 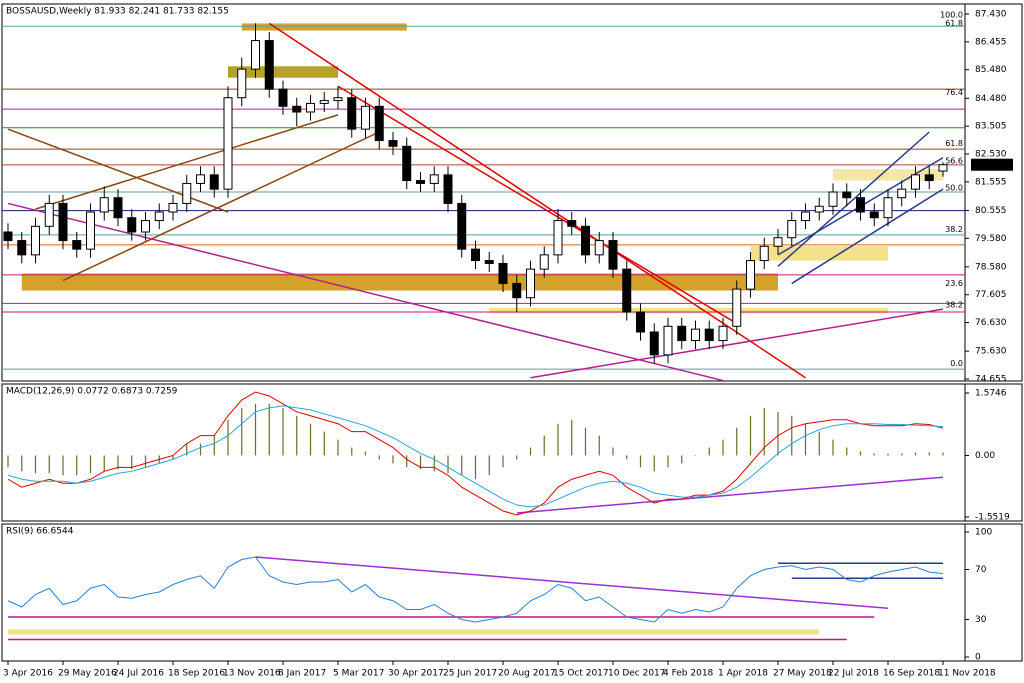 I want to click on rsi-line, so click(x=475, y=589).